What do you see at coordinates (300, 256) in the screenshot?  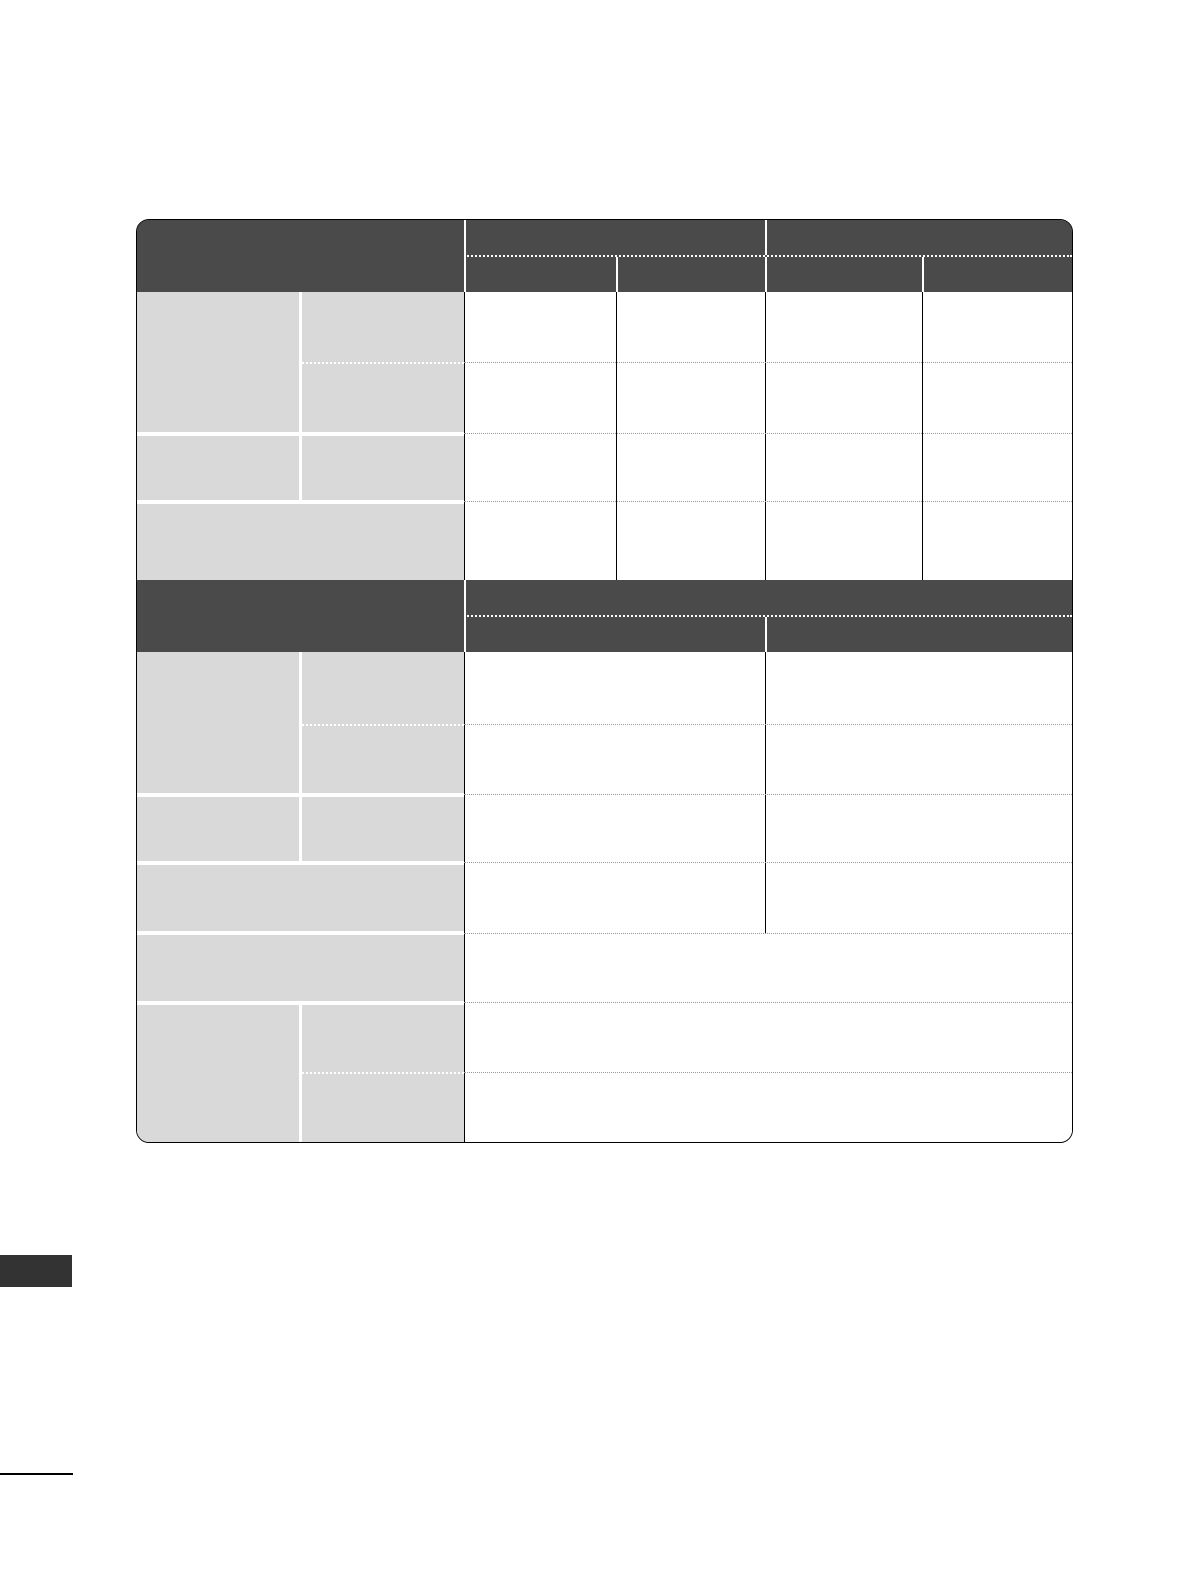 I see `section-1-header-label-zone` at bounding box center [300, 256].